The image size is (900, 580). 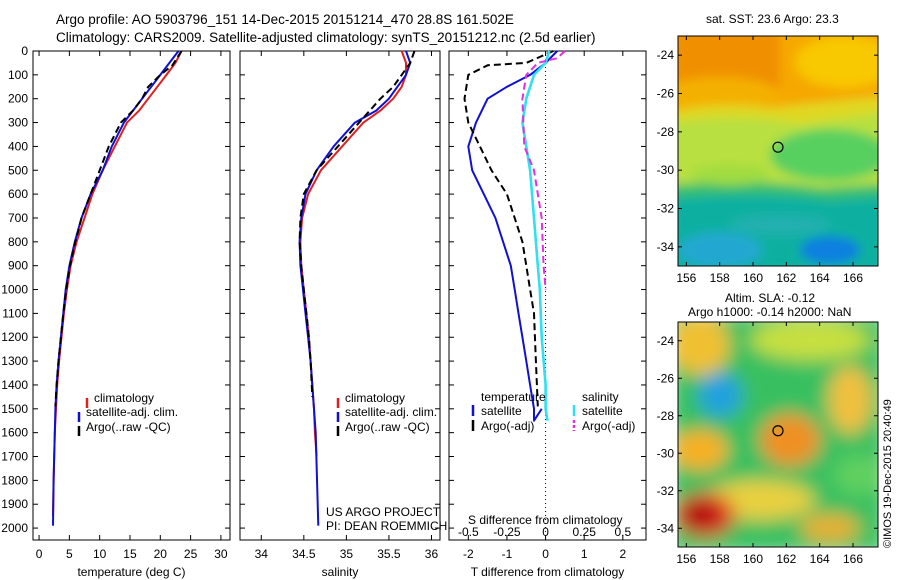 I want to click on copyright-label: ©IMOS 19-Dec-2015 20:40:49, so click(x=888, y=473).